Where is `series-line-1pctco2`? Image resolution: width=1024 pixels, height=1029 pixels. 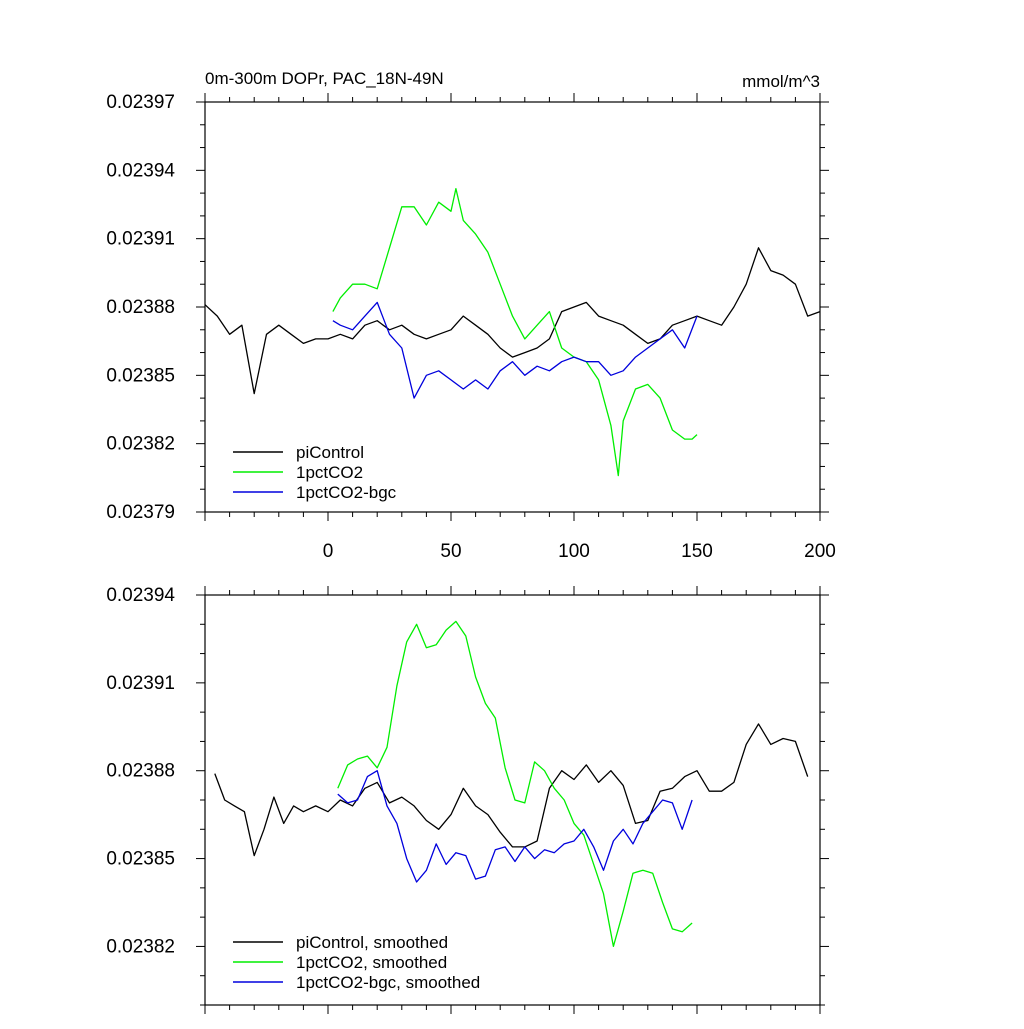 series-line-1pctco2 is located at coordinates (515, 332).